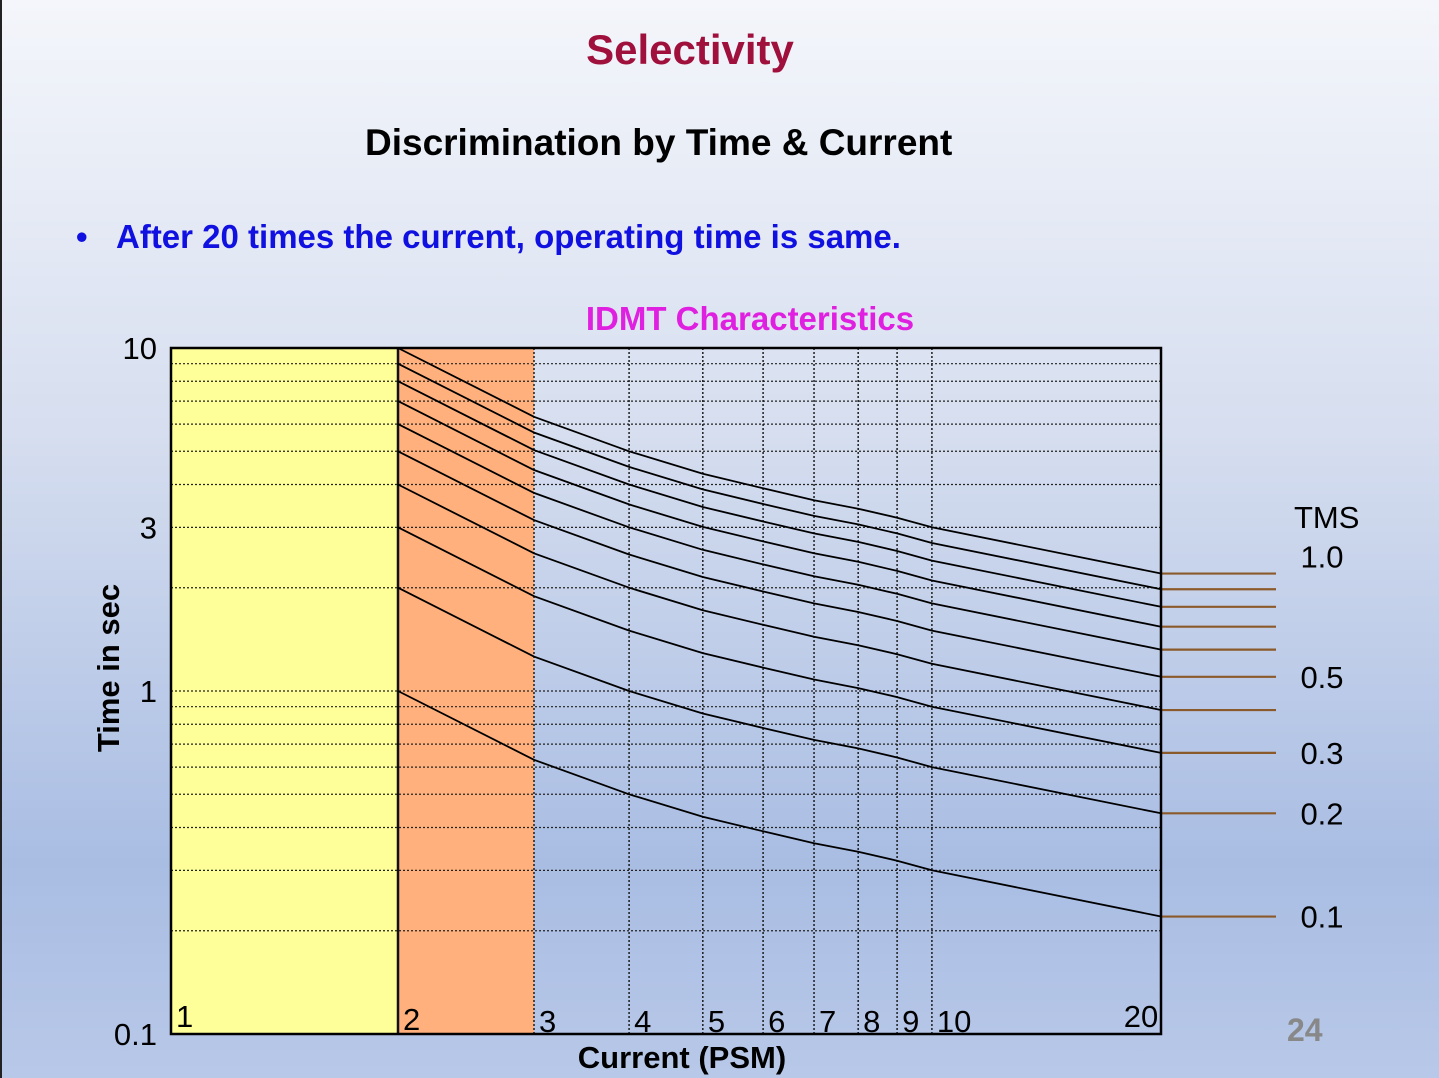 This screenshot has width=1439, height=1078. What do you see at coordinates (1321, 917) in the screenshot?
I see `tms-label-0.1: 0.1` at bounding box center [1321, 917].